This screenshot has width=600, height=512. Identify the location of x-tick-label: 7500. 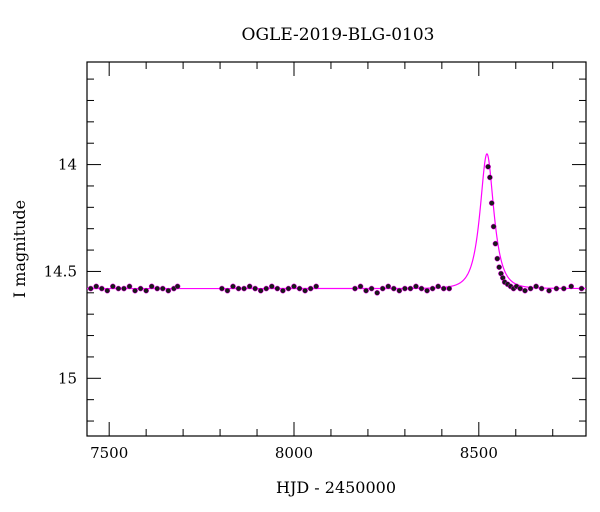
(109, 453).